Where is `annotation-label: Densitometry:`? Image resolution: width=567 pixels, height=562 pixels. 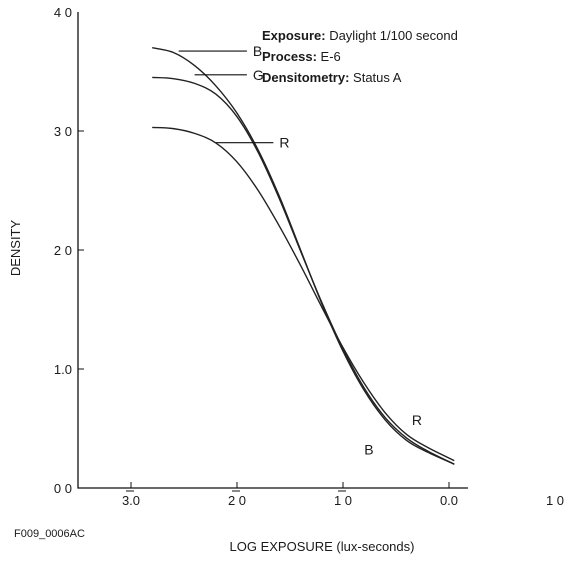
annotation-label: Densitometry: is located at coordinates (307, 77).